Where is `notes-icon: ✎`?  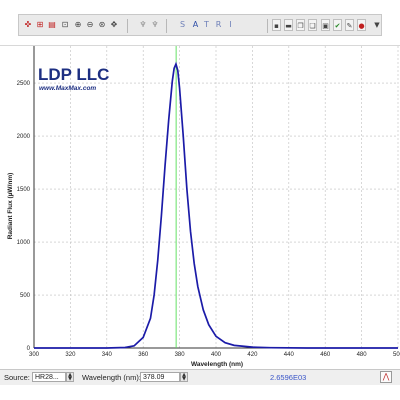 notes-icon: ✎ is located at coordinates (349, 25).